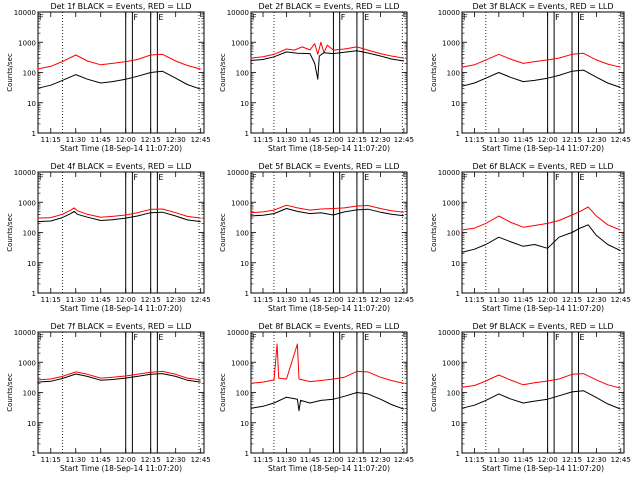 This screenshot has width=640, height=480. What do you see at coordinates (120, 166) in the screenshot?
I see `panel-title: Det 4f BLACK = Events, RED = LLD` at bounding box center [120, 166].